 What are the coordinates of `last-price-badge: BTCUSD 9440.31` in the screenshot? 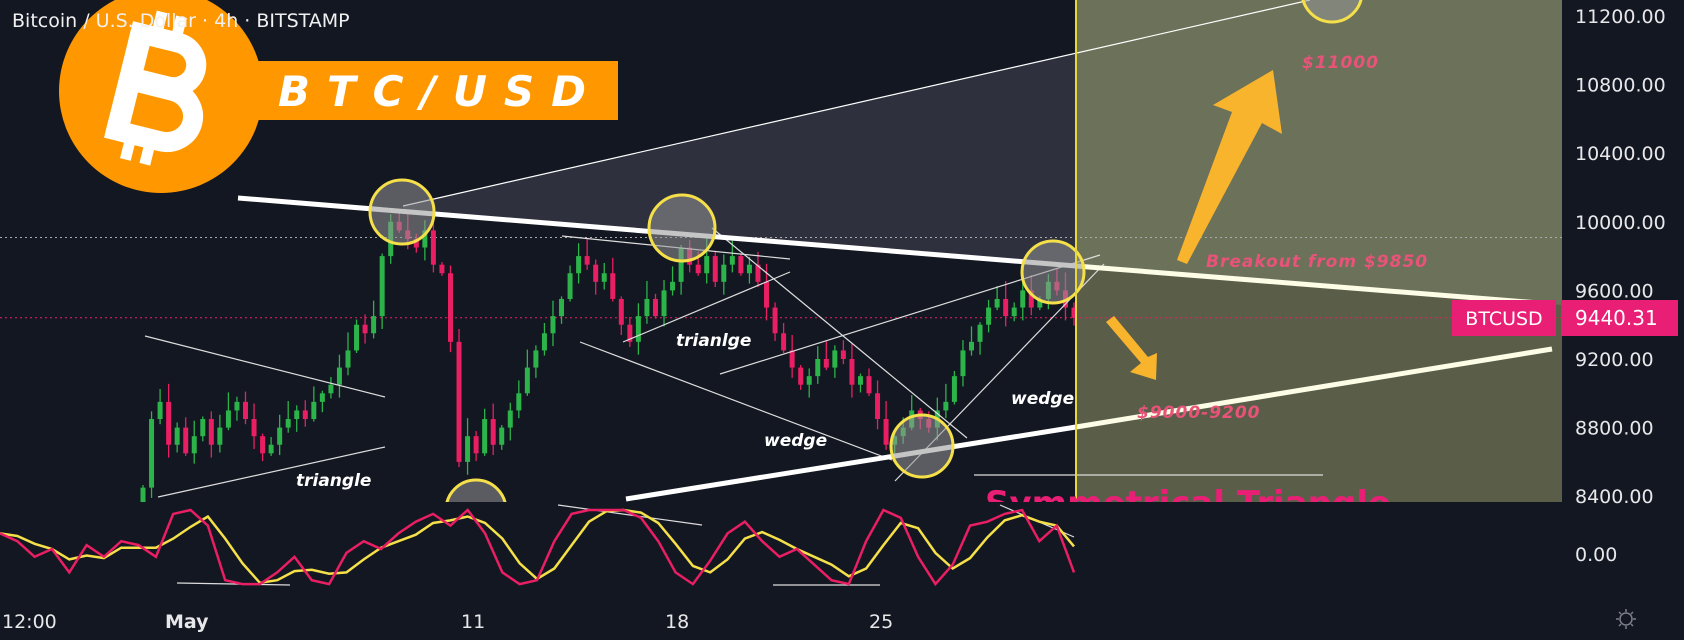 It's located at (1565, 318).